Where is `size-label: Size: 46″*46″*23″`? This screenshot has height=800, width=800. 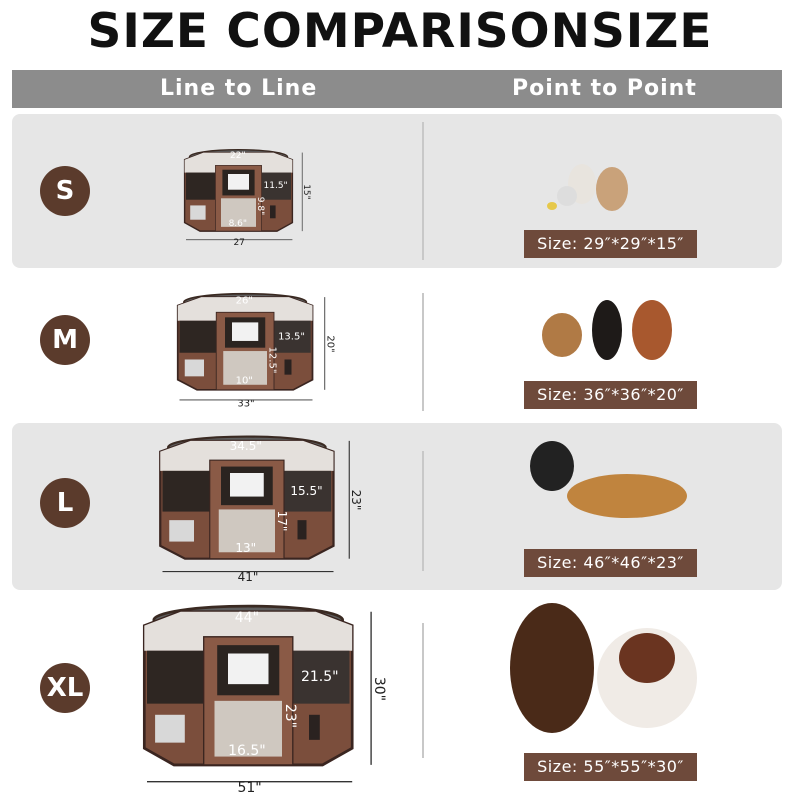
size-label: Size: 46″*46″*23″ is located at coordinates (610, 563).